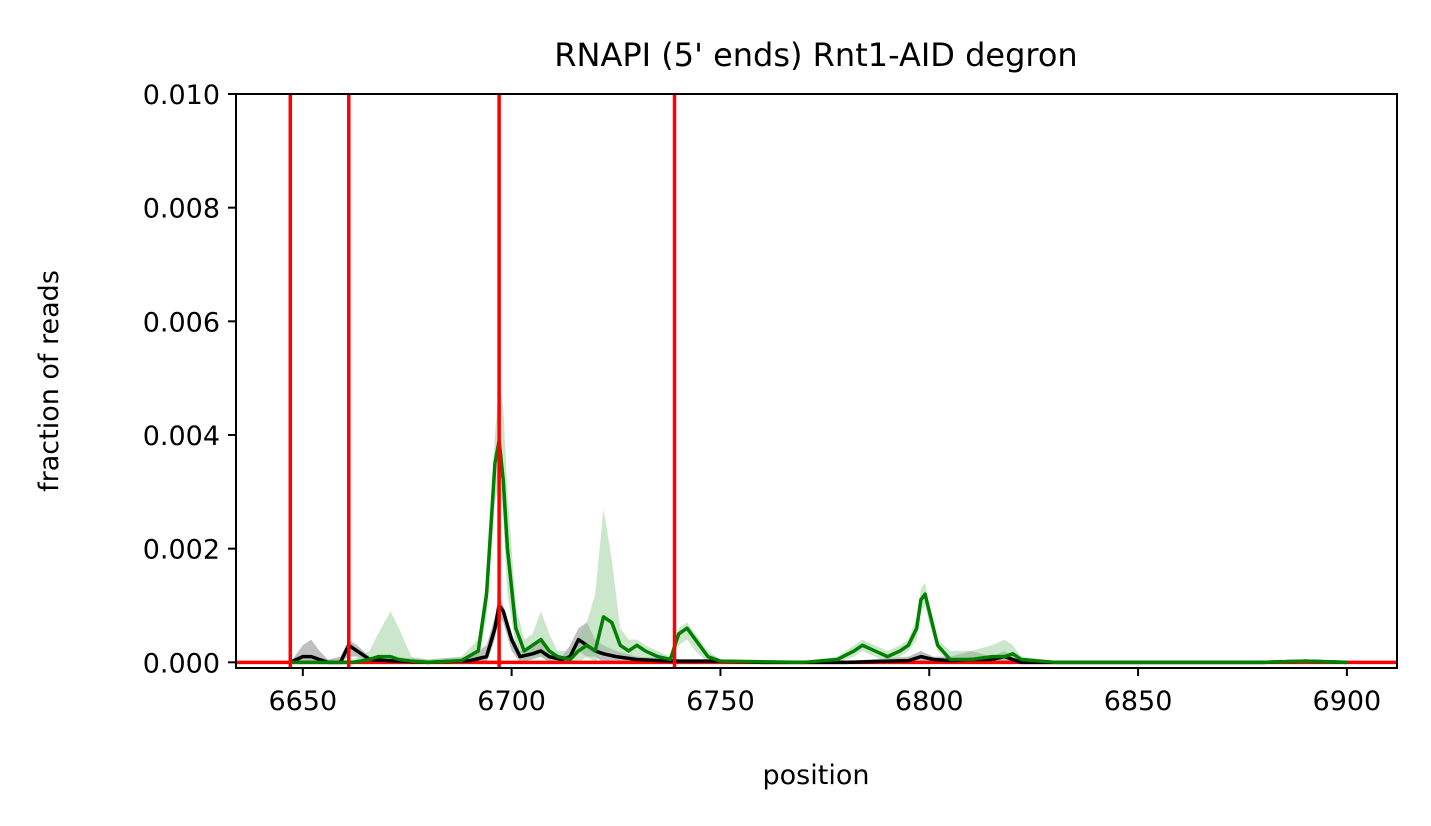  I want to click on x-tick-label: 6750, so click(720, 701).